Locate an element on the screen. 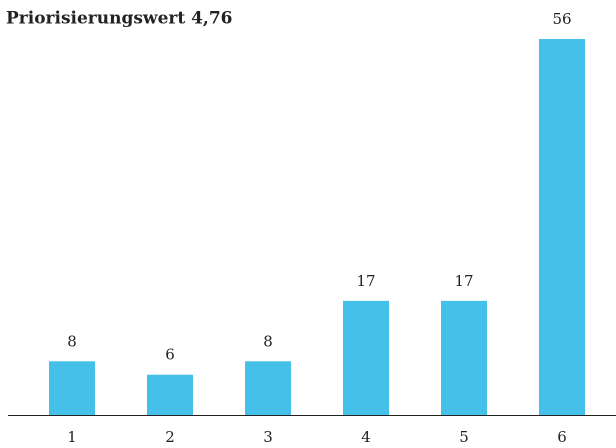  x-tick-label: 2 is located at coordinates (170, 437).